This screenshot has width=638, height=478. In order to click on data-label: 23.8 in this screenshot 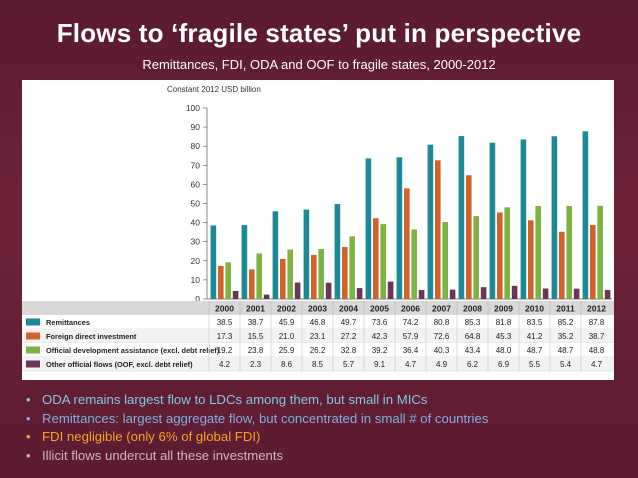, I will do `click(256, 350)`.